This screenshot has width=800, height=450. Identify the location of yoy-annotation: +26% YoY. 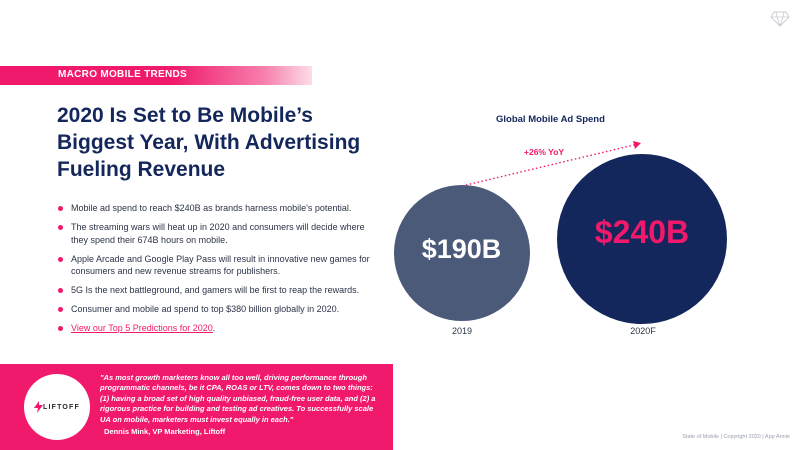
(544, 152).